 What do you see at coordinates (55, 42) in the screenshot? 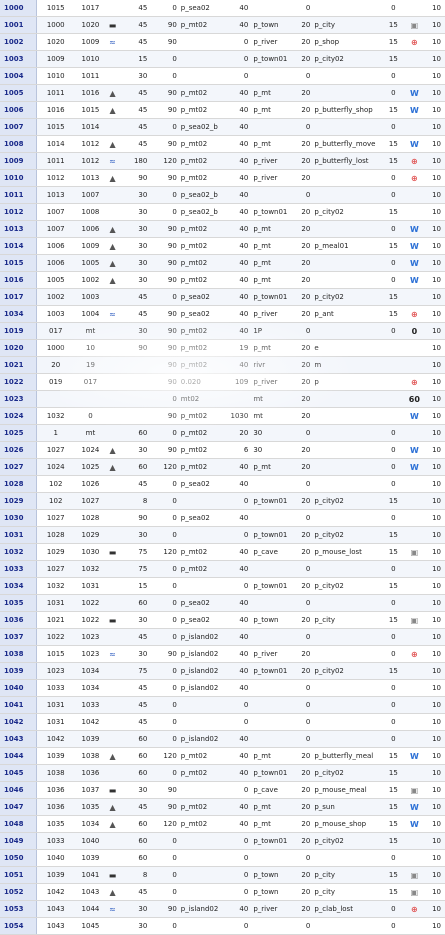
I see `table-cell: 1020` at bounding box center [55, 42].